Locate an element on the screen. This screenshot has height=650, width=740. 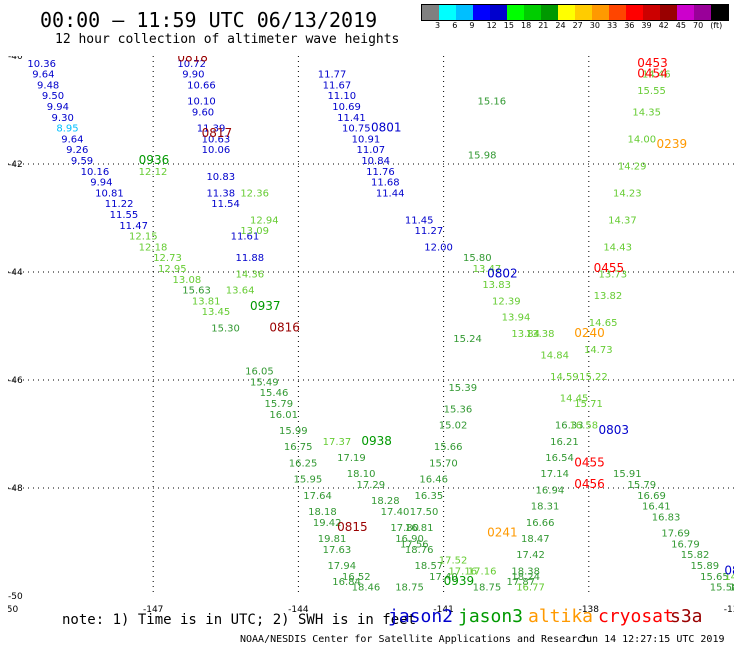
swh-label-altika: 14.43 is located at coordinates (617, 247).